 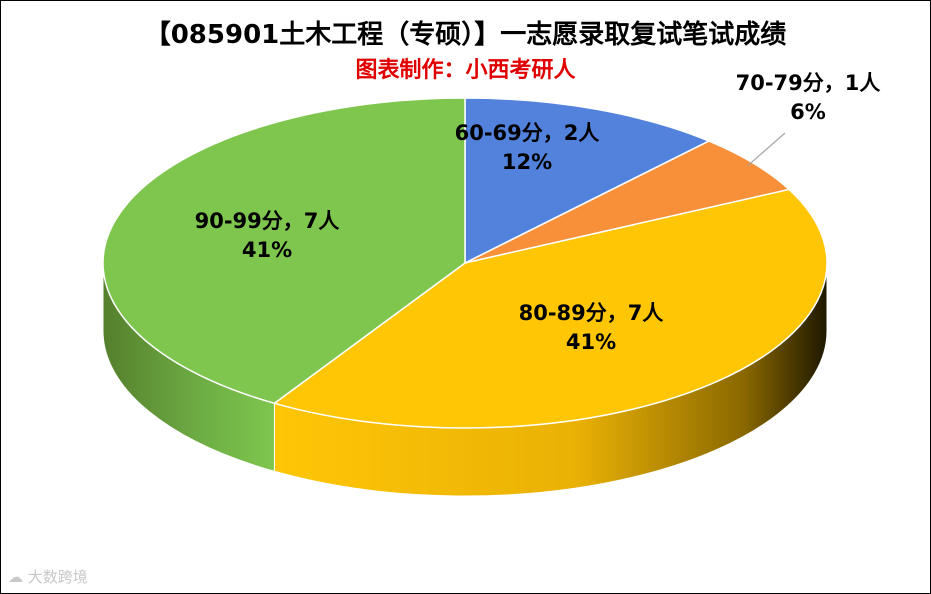 What do you see at coordinates (527, 133) in the screenshot?
I see `data-label-60-69分: 60-69分，2人` at bounding box center [527, 133].